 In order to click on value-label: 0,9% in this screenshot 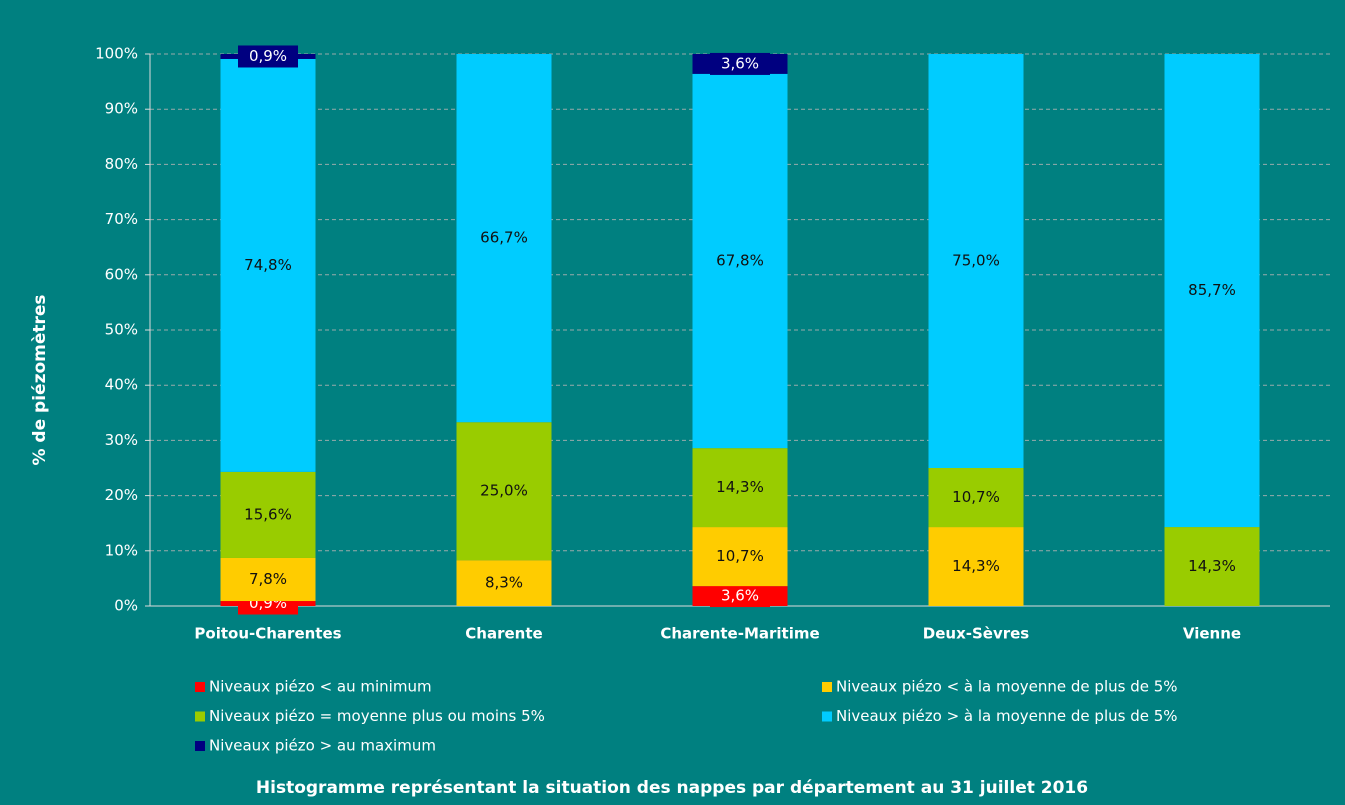, I will do `click(268, 56)`.